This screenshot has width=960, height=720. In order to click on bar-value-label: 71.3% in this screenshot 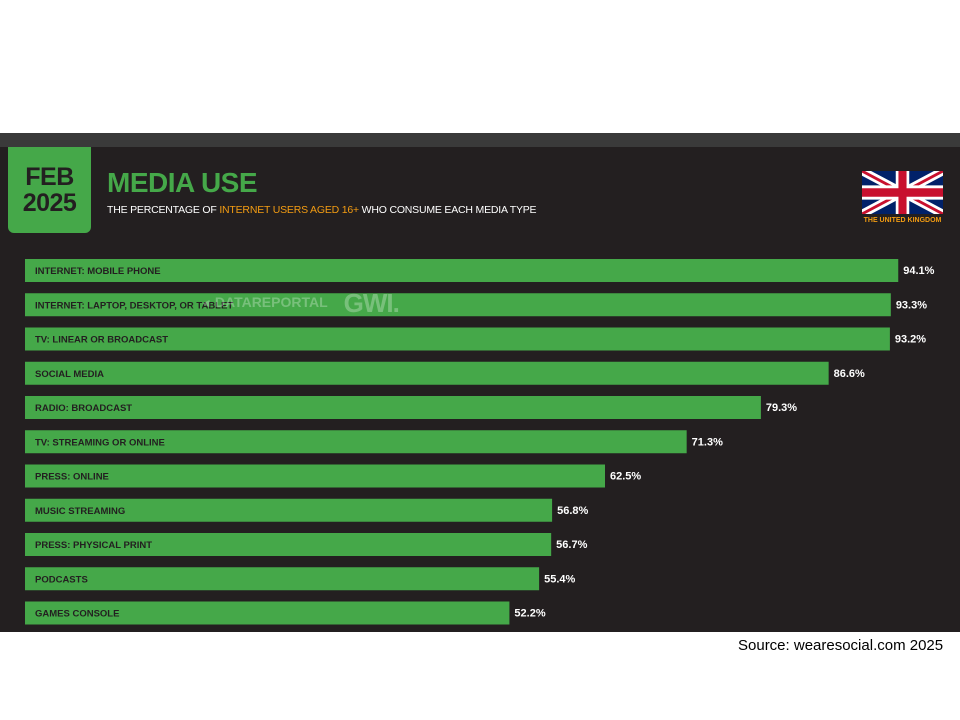, I will do `click(707, 442)`.